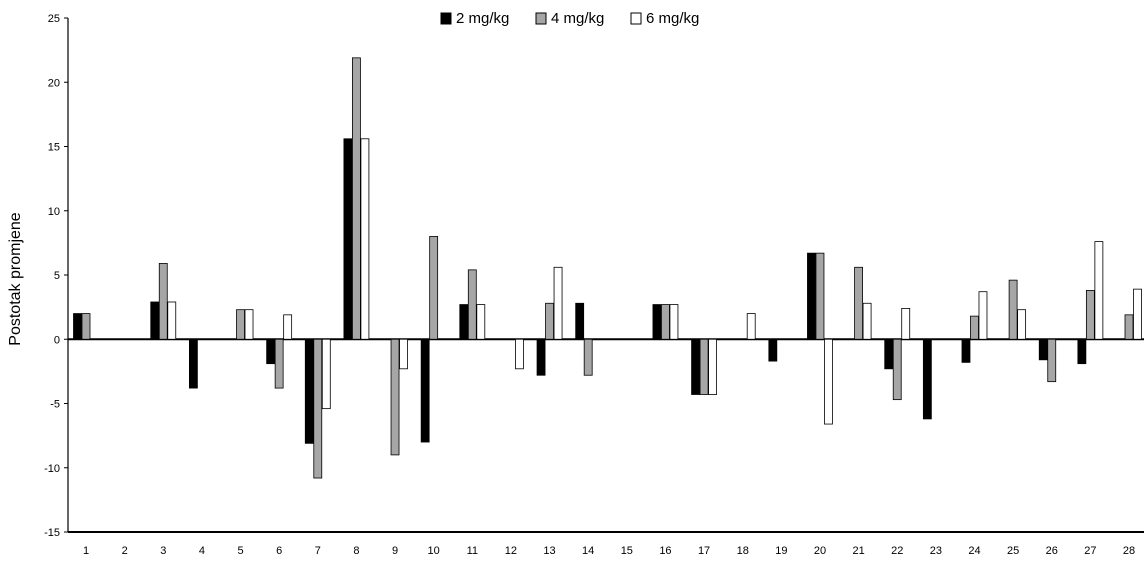 This screenshot has height=561, width=1146. I want to click on x-tick-label: 23, so click(936, 551).